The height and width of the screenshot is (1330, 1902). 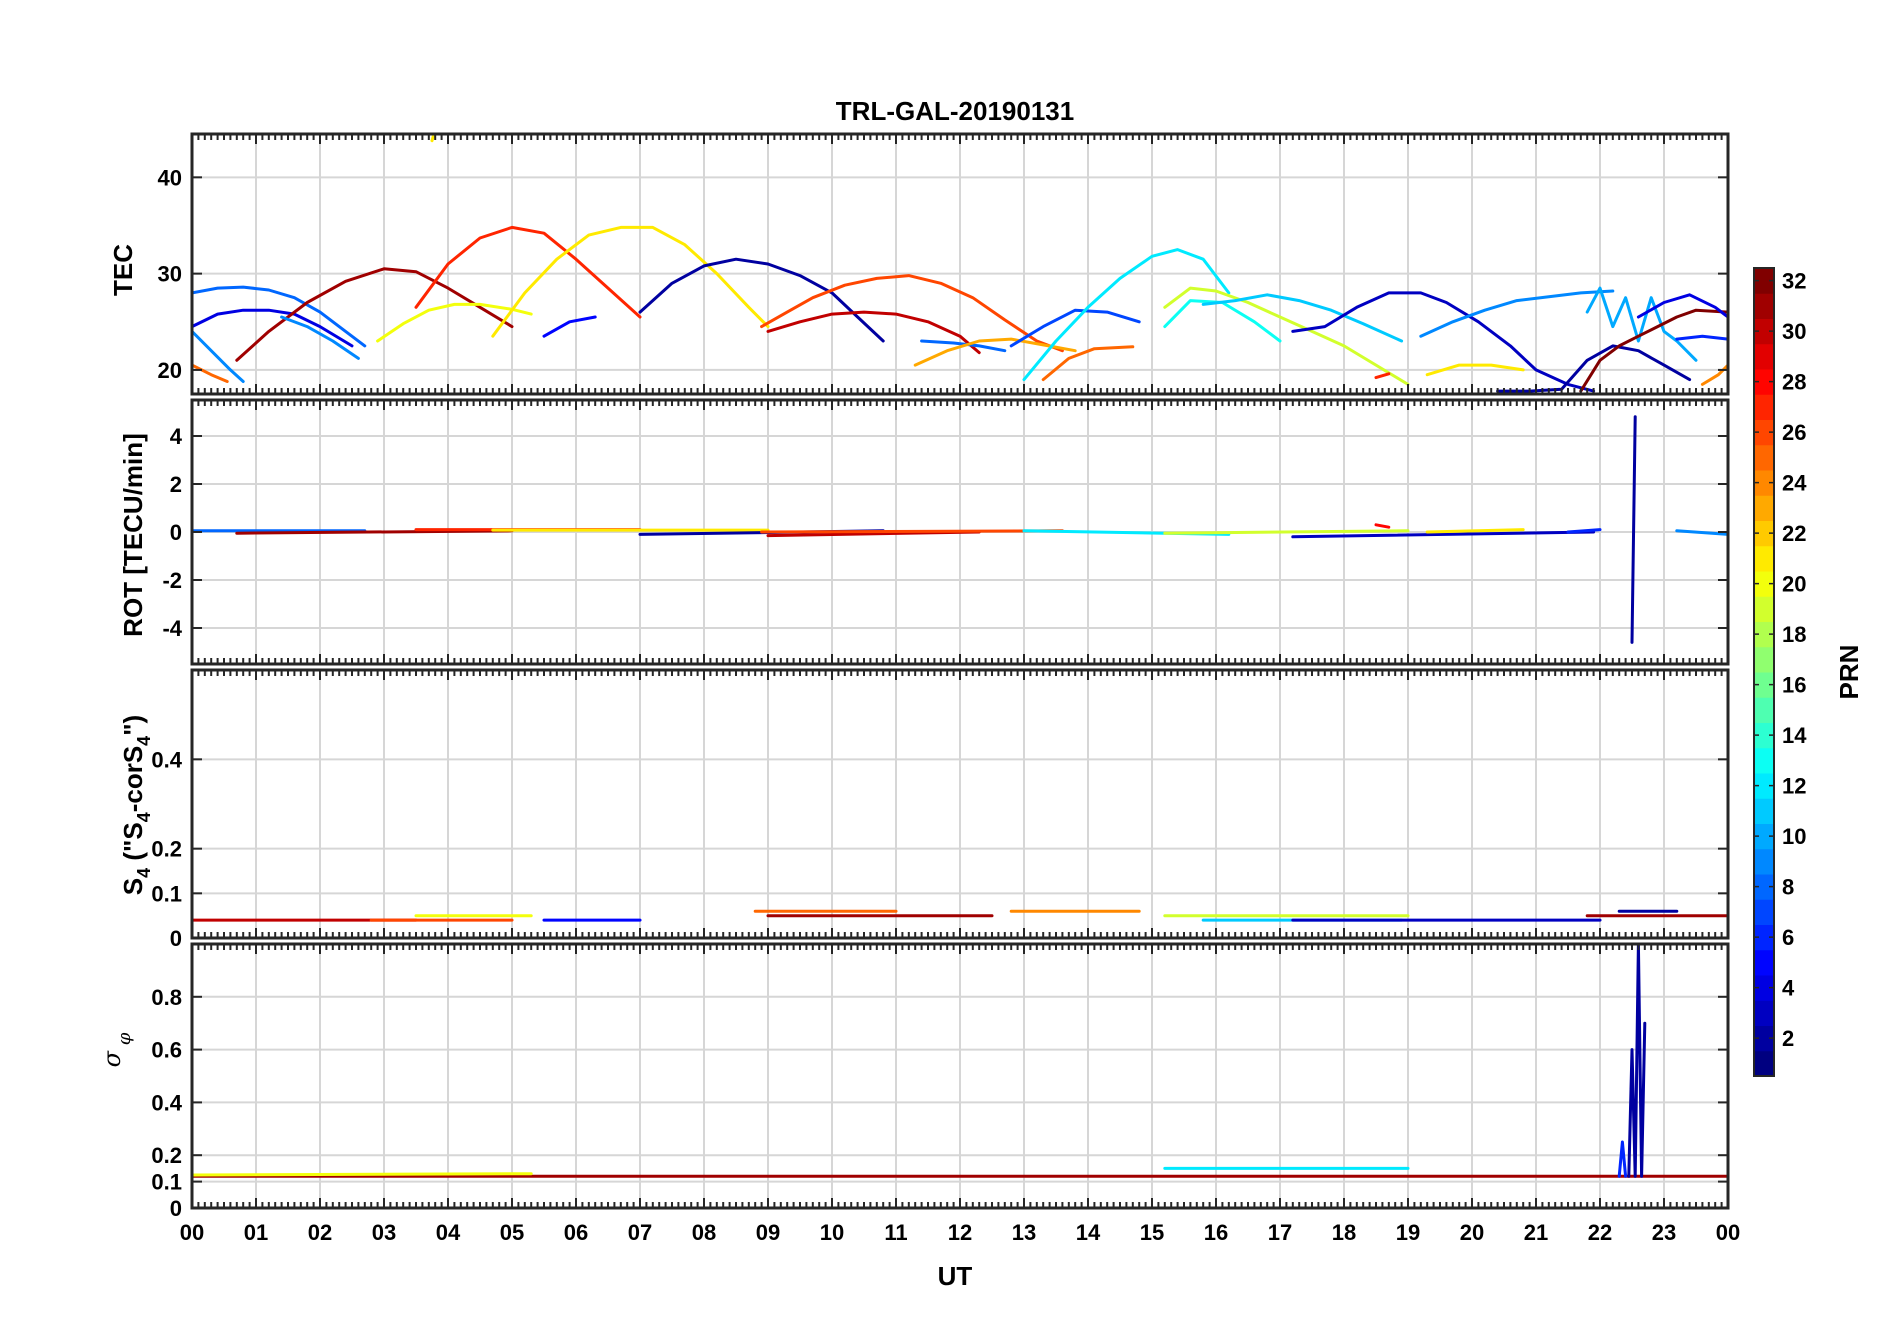 What do you see at coordinates (166, 1050) in the screenshot?
I see `sigma_phi-y-tick-label: 0.6` at bounding box center [166, 1050].